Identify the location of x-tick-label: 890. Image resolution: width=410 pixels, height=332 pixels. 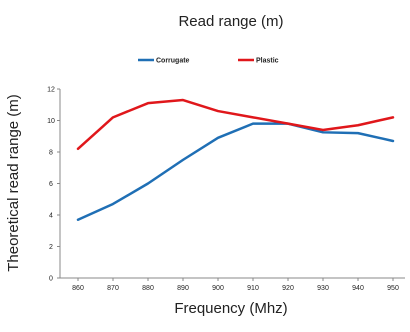
(183, 288).